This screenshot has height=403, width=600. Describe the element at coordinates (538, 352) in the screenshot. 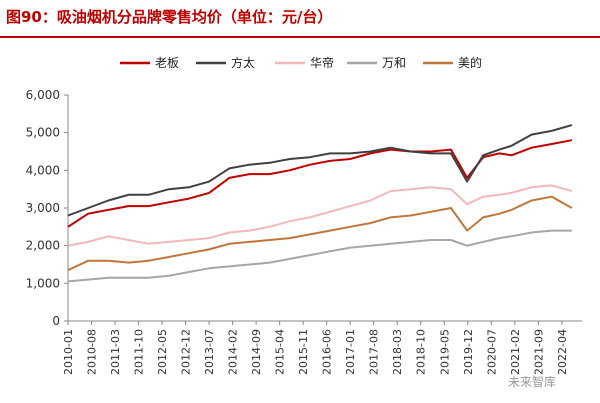

I see `x-tick-label: 2021-09` at that location.